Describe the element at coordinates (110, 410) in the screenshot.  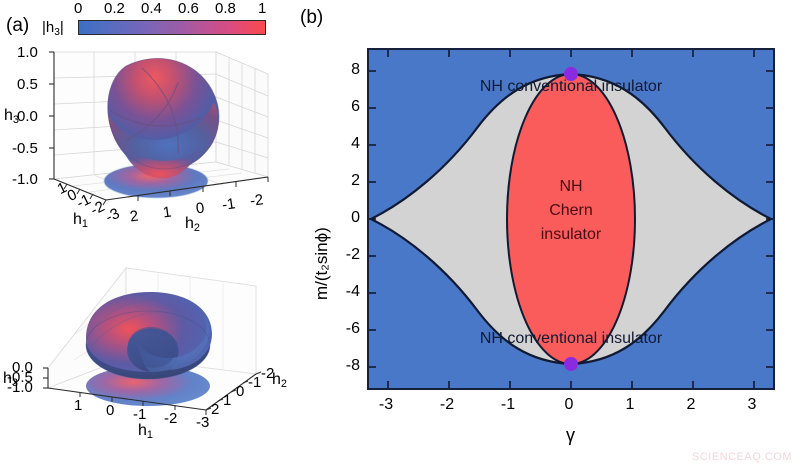
I see `bot-x-tick-1: 0` at that location.